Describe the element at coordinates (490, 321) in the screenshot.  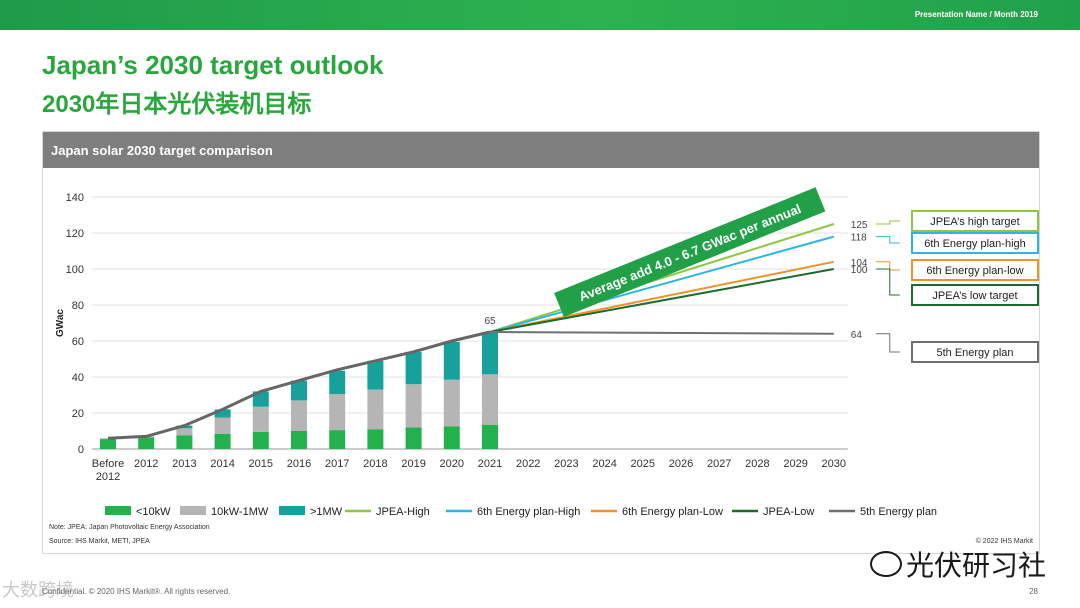
I see `annotation-2021-value: 65` at that location.